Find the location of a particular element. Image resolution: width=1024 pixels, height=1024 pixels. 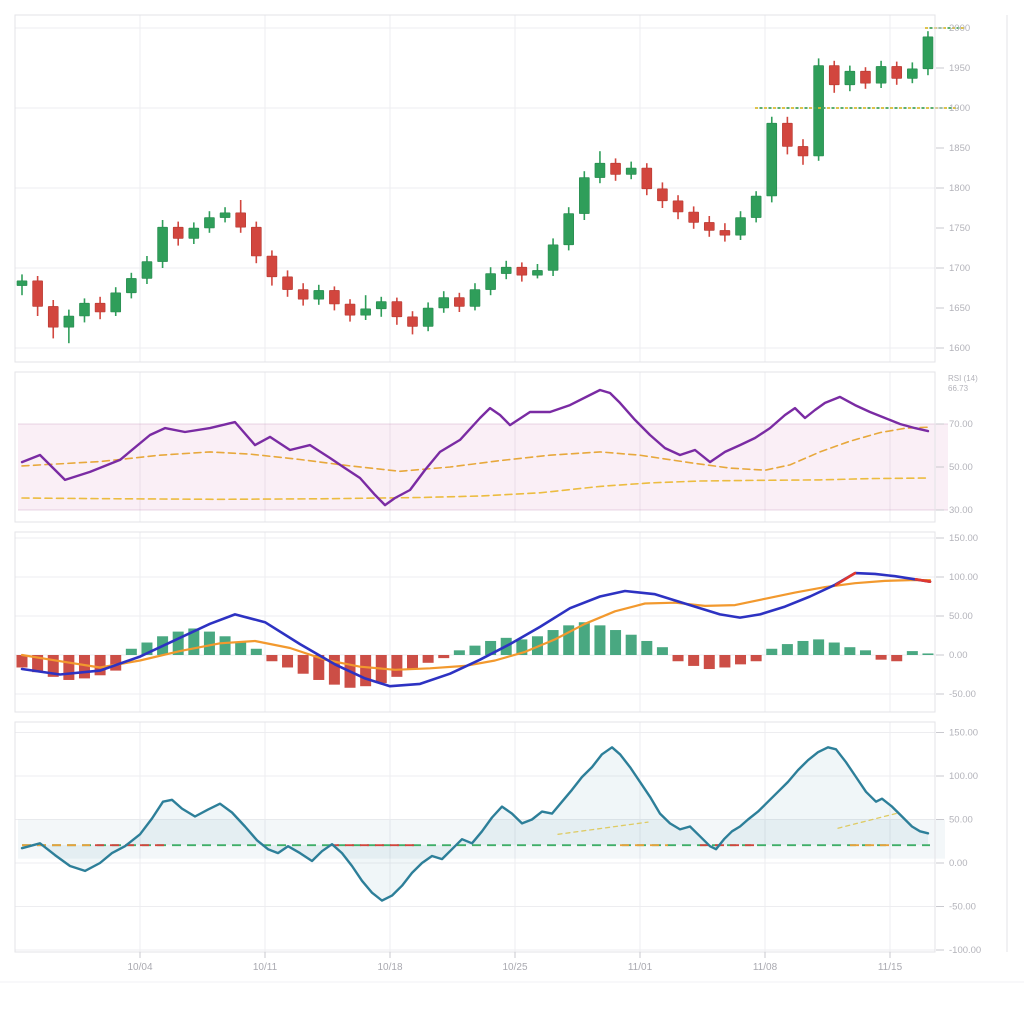

date-label: 11/08 is located at coordinates (765, 967).